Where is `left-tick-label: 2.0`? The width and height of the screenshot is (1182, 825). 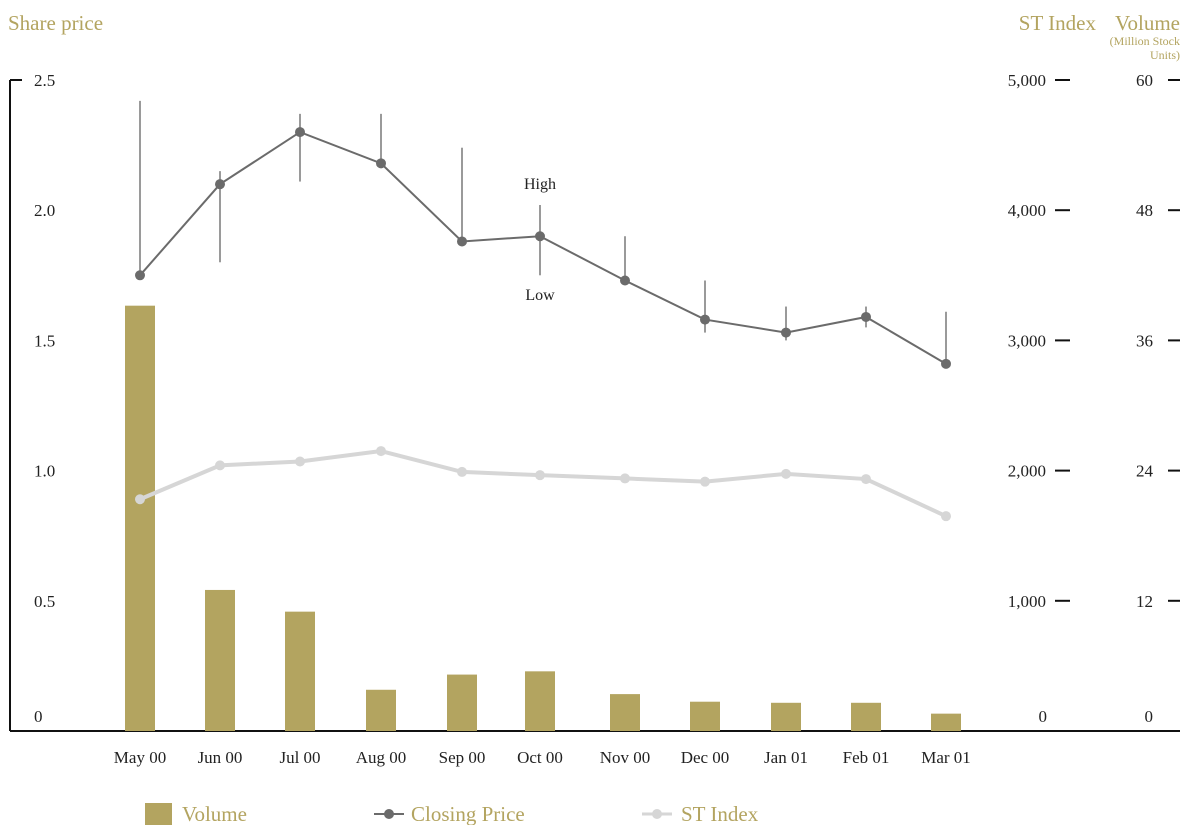 left-tick-label: 2.0 is located at coordinates (44, 210).